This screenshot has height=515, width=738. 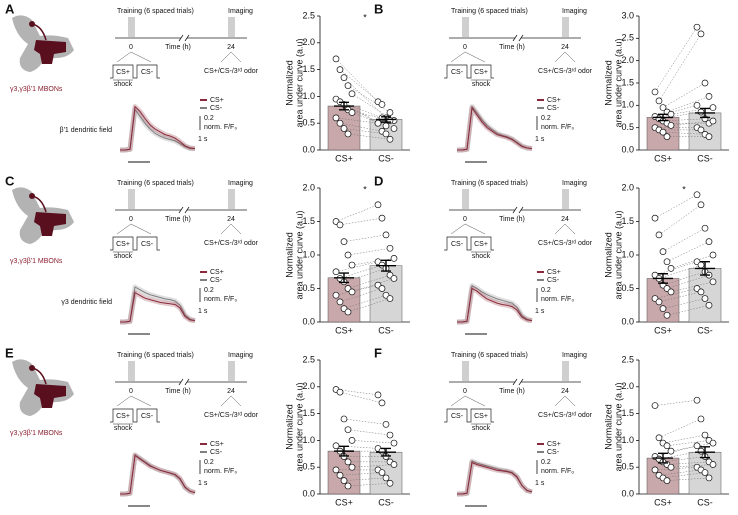 What do you see at coordinates (178, 219) in the screenshot?
I see `time-label: Time (h)` at bounding box center [178, 219].